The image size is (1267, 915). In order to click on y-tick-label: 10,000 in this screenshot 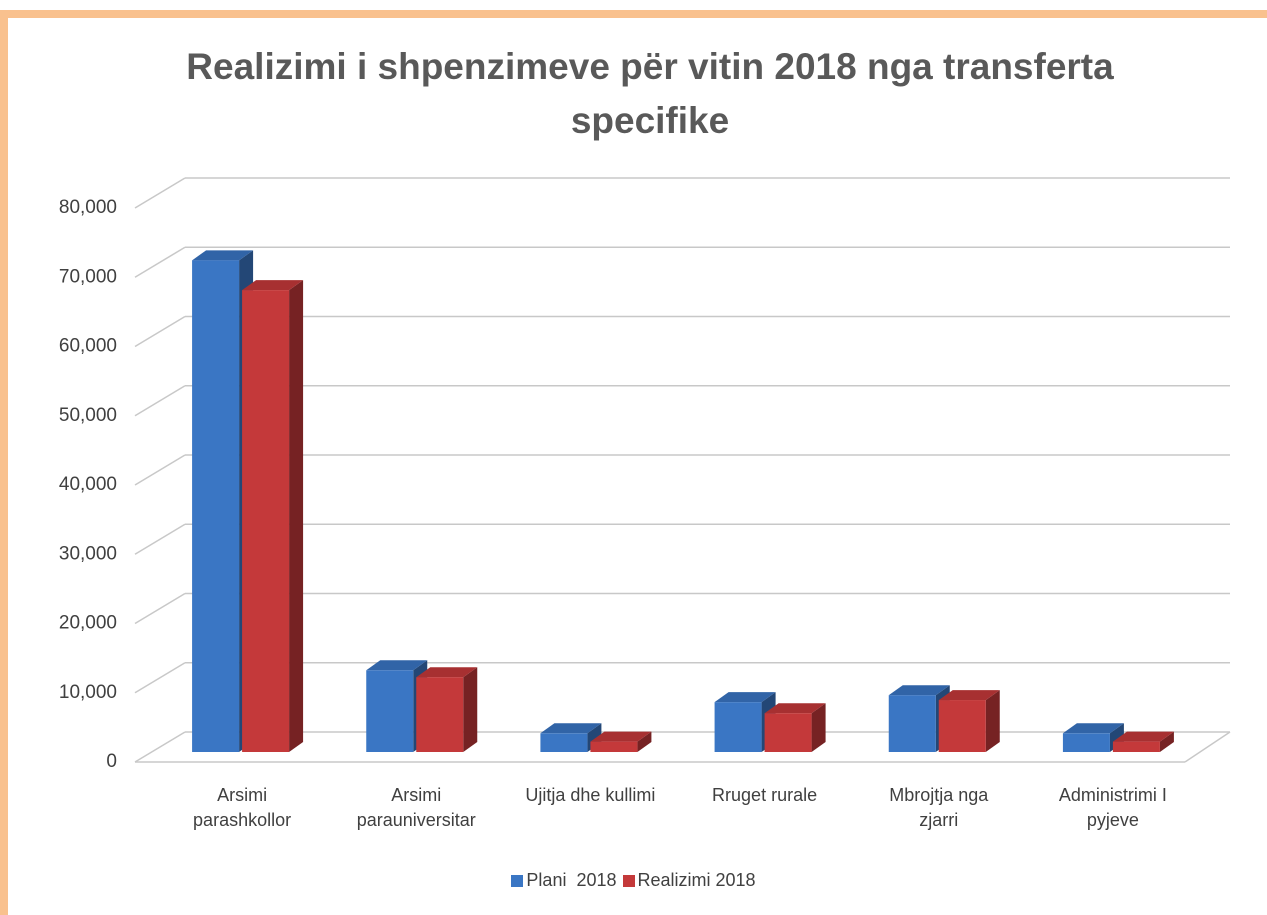, I will do `click(88, 692)`.